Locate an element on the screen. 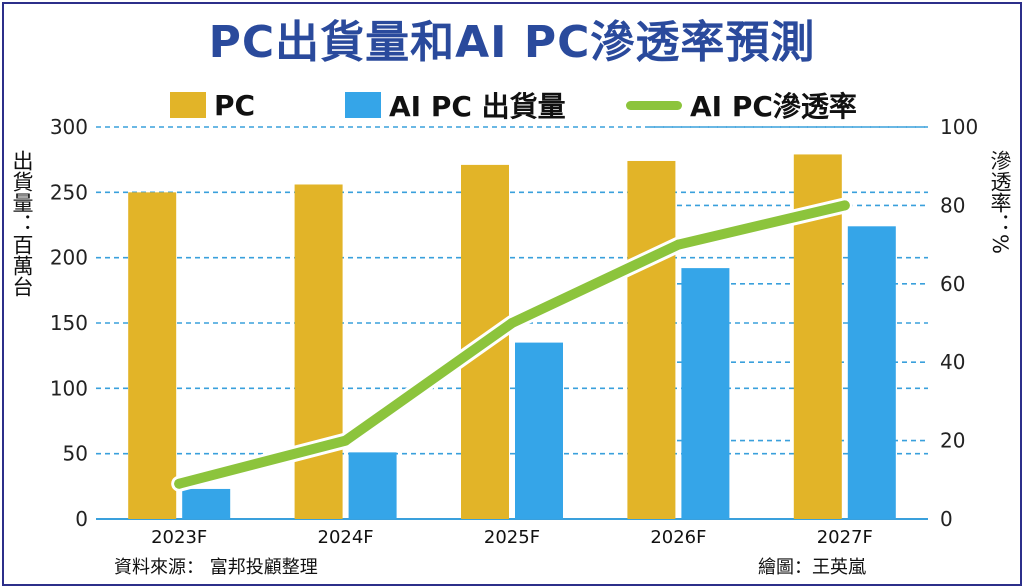  y-tick-left: 100 is located at coordinates (69, 388).